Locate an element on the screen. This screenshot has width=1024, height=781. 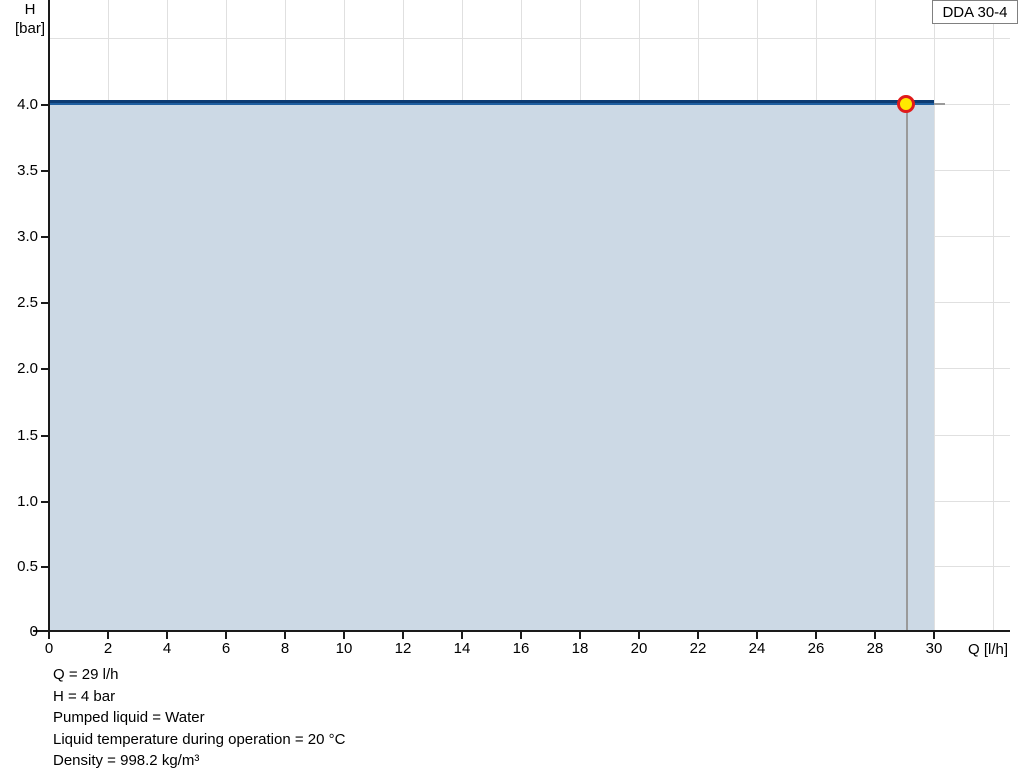
x-axis-tick-label: 12 is located at coordinates (403, 648).